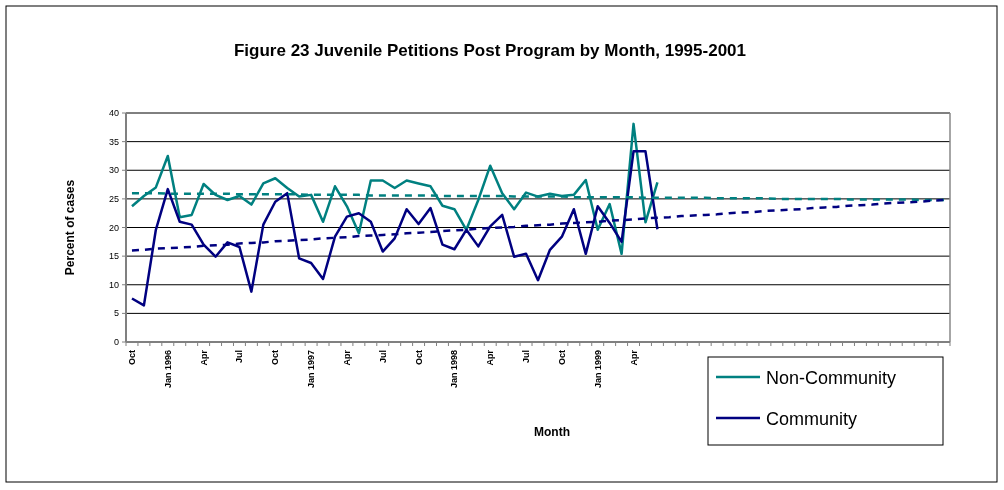 The image size is (1004, 490). What do you see at coordinates (167, 369) in the screenshot?
I see `x-tick-label: Jan 1996` at bounding box center [167, 369].